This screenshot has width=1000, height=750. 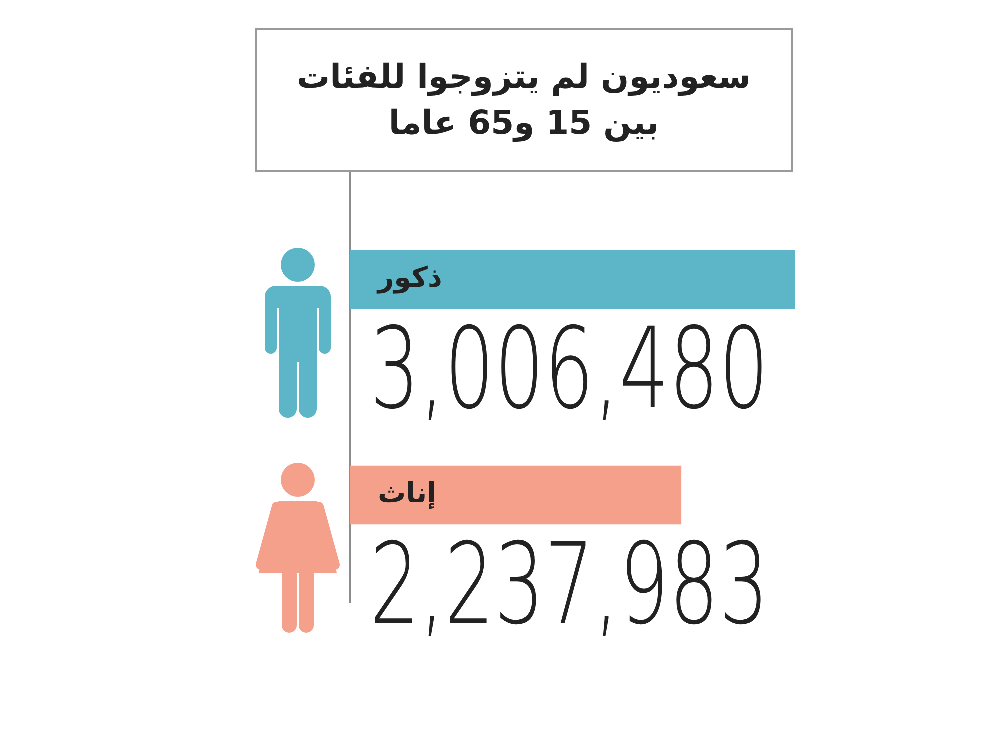 What do you see at coordinates (569, 584) in the screenshot?
I see `data-label: 2,237,983` at bounding box center [569, 584].